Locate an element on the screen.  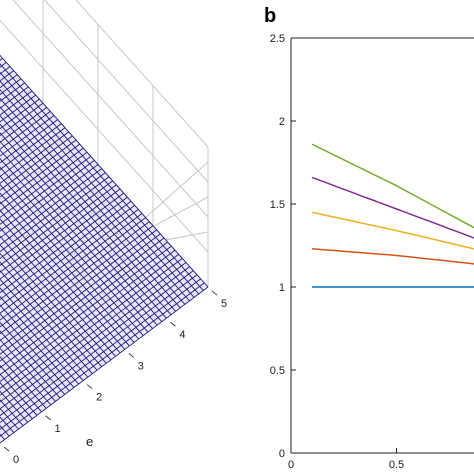
y-tick-label: 2.5 is located at coordinates (277, 39).